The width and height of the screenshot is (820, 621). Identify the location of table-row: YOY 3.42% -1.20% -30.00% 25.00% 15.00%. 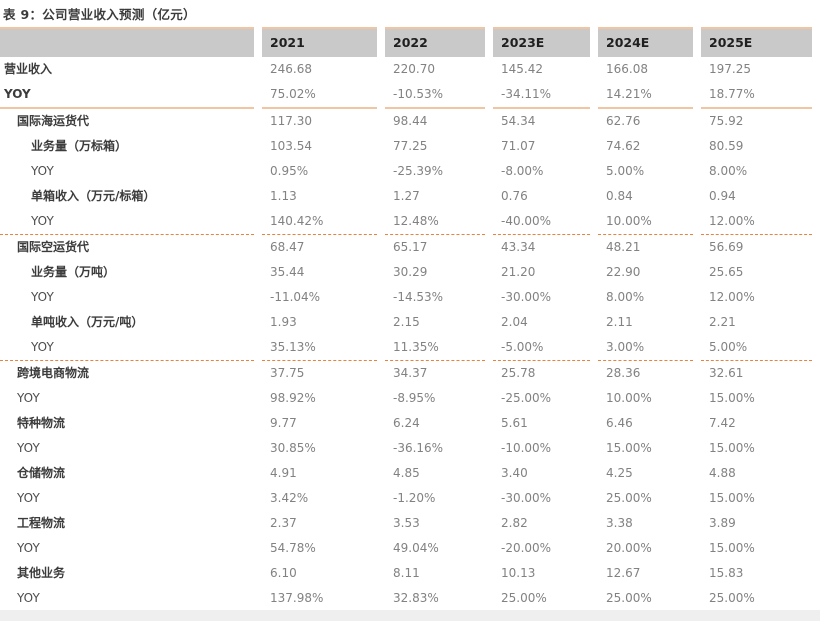
(406, 498).